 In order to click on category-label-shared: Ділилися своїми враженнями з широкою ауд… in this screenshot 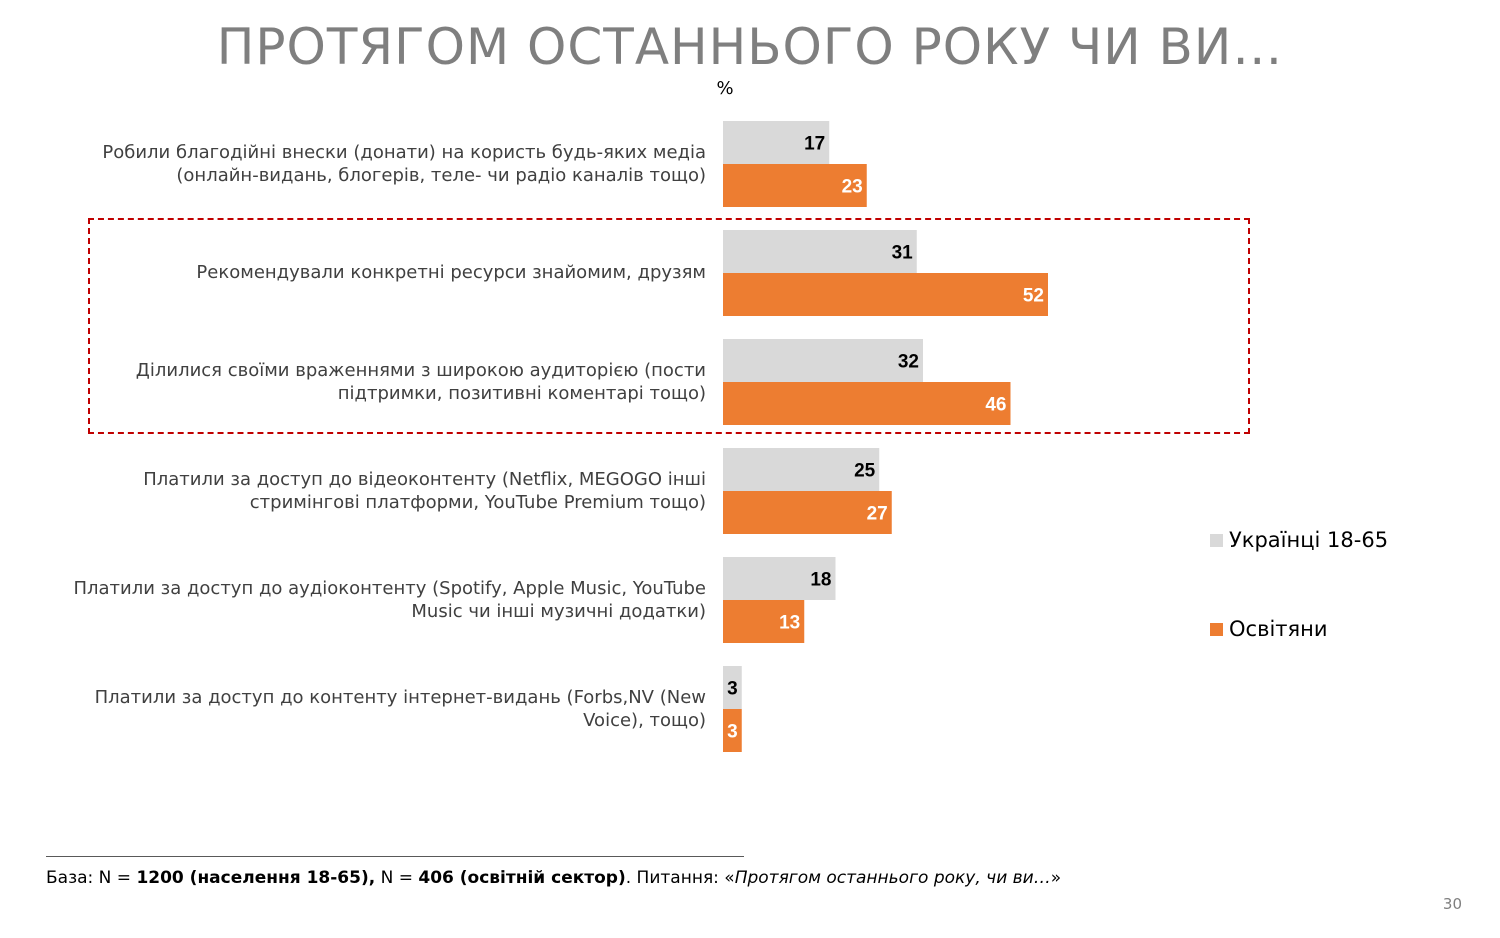, I will do `click(373, 382)`.